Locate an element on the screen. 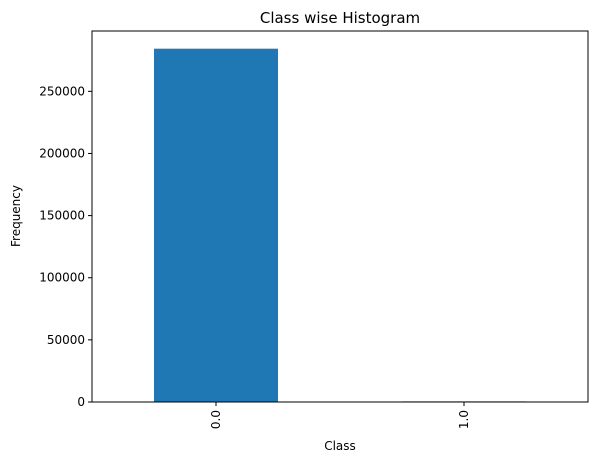 This screenshot has width=597, height=463. y-tick-label: 200000 is located at coordinates (62, 153).